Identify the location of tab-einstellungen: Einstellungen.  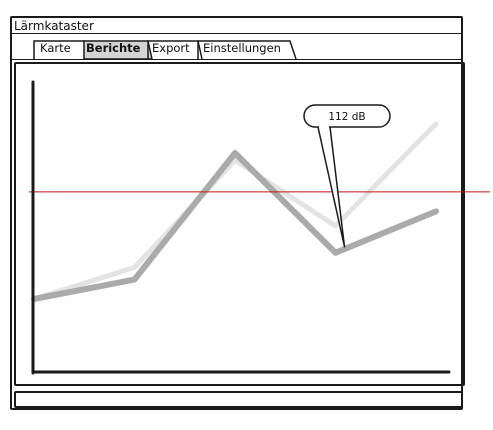
(242, 48).